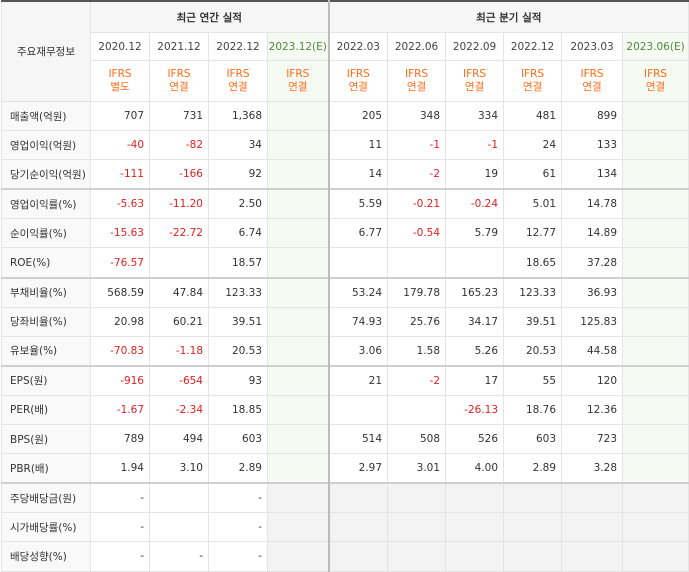  I want to click on quarter-value-cell: 12.77, so click(533, 233).